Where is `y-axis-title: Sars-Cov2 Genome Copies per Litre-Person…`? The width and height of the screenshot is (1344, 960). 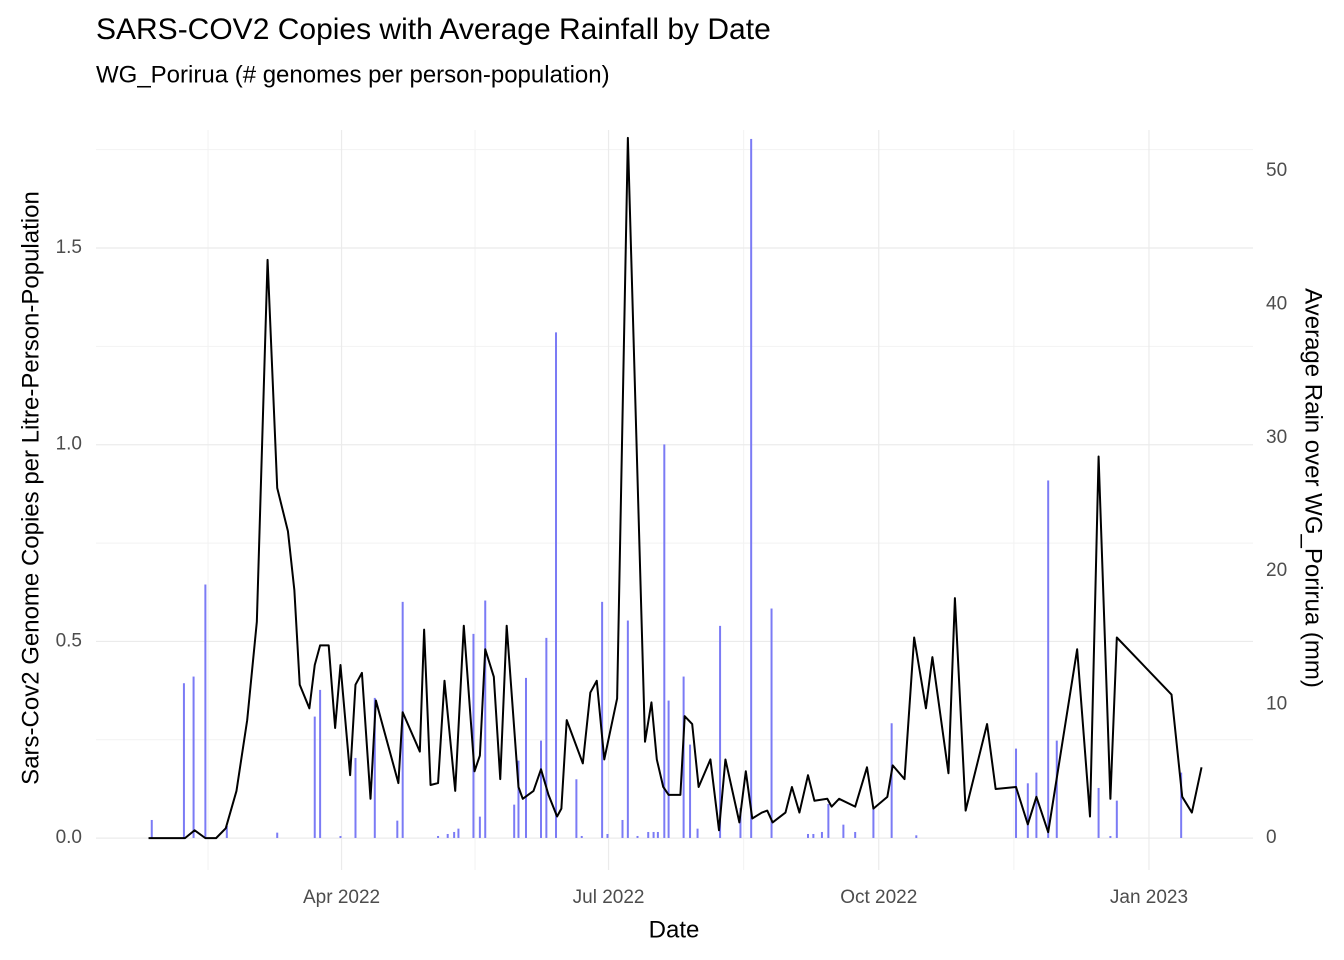 y-axis-title: Sars-Cov2 Genome Copies per Litre-Person… is located at coordinates (30, 488).